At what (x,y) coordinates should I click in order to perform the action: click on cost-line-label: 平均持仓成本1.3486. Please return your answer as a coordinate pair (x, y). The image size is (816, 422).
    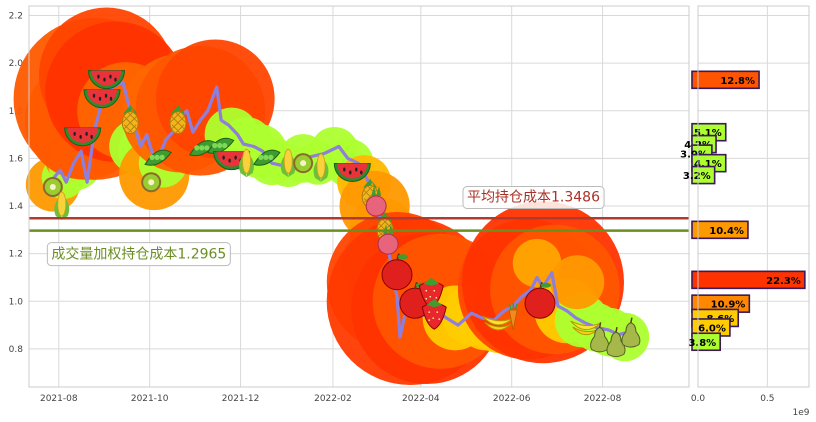
    Looking at the image, I should click on (533, 198).